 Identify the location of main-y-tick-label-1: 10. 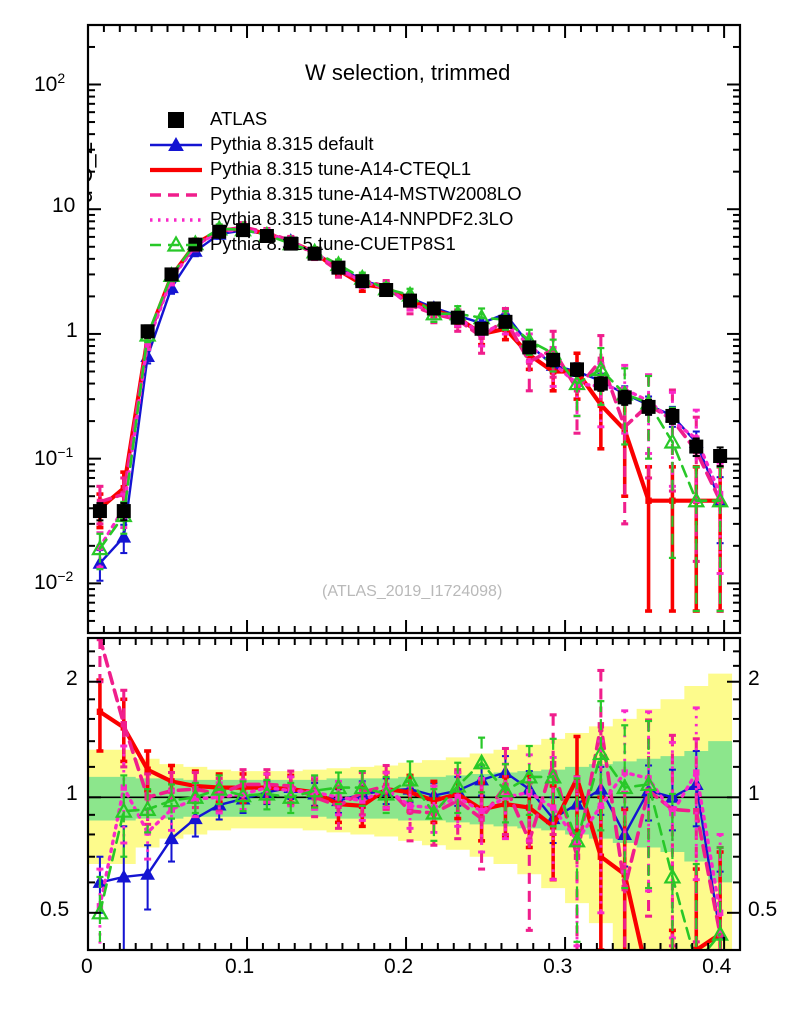
(64, 206).